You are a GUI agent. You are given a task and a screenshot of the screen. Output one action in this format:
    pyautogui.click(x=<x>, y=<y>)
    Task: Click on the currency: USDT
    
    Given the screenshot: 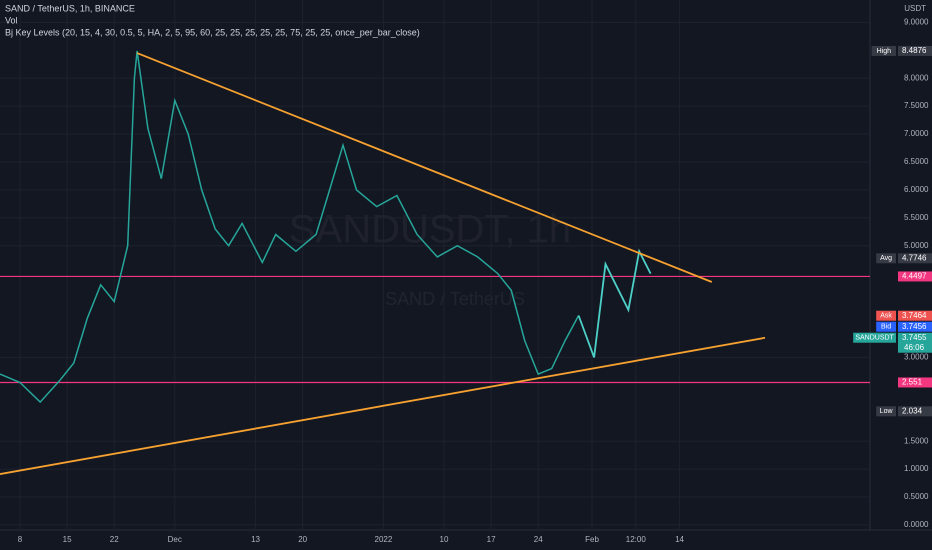 What is the action you would take?
    pyautogui.click(x=915, y=8)
    